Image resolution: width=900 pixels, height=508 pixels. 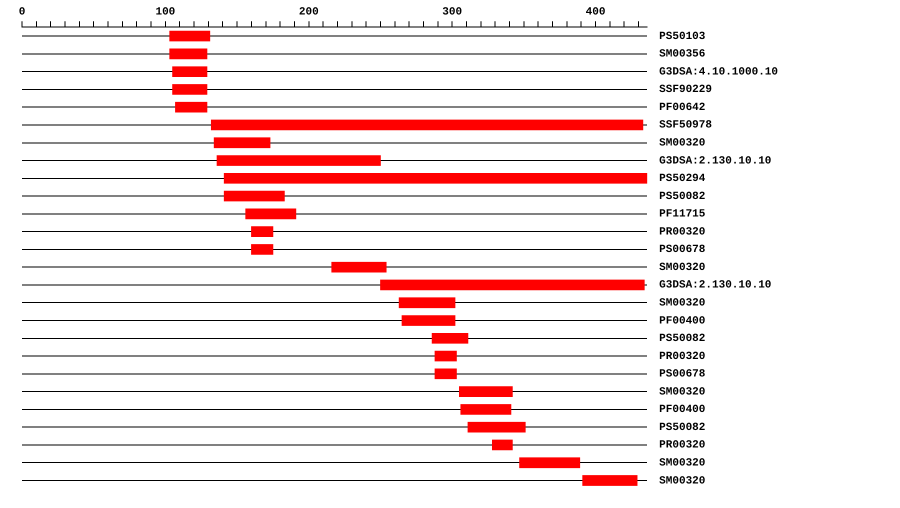 What do you see at coordinates (685, 90) in the screenshot?
I see `y-tick-label: SSF90229` at bounding box center [685, 90].